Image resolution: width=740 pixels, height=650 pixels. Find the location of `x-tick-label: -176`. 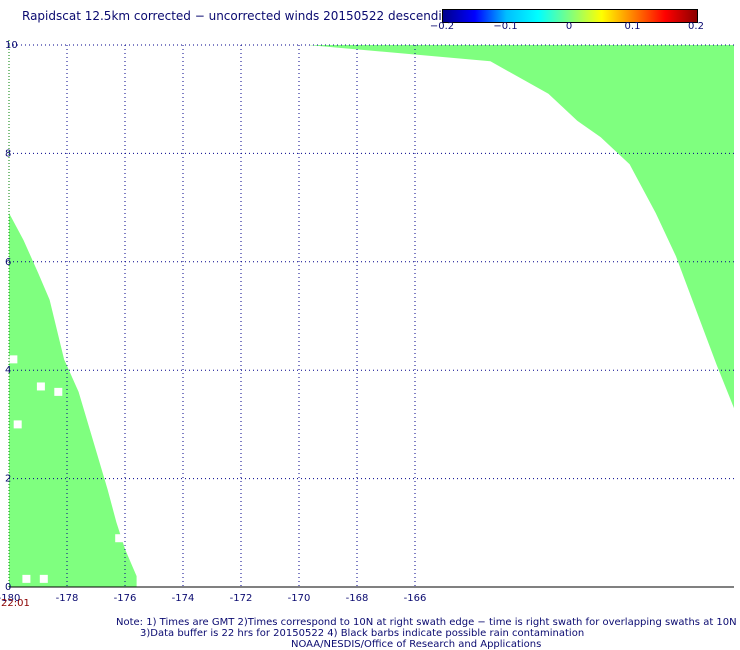

x-tick-label: -176 is located at coordinates (125, 598).